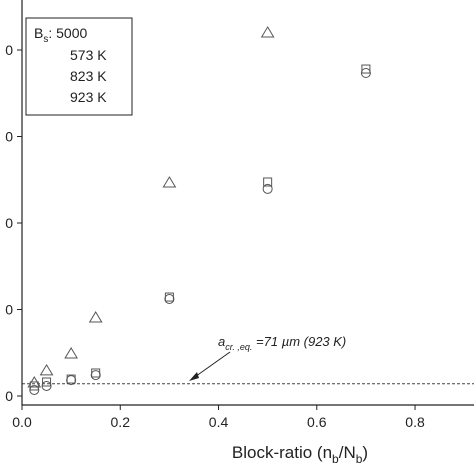 Image resolution: width=474 pixels, height=474 pixels. I want to click on annotation-arrow, so click(211, 365).